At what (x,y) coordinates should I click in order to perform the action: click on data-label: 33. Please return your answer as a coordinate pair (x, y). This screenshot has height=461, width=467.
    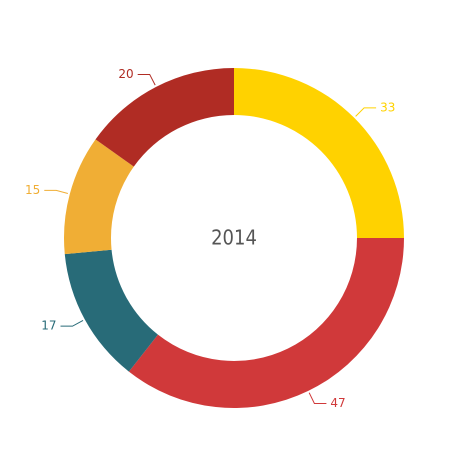
    Looking at the image, I should click on (387, 107).